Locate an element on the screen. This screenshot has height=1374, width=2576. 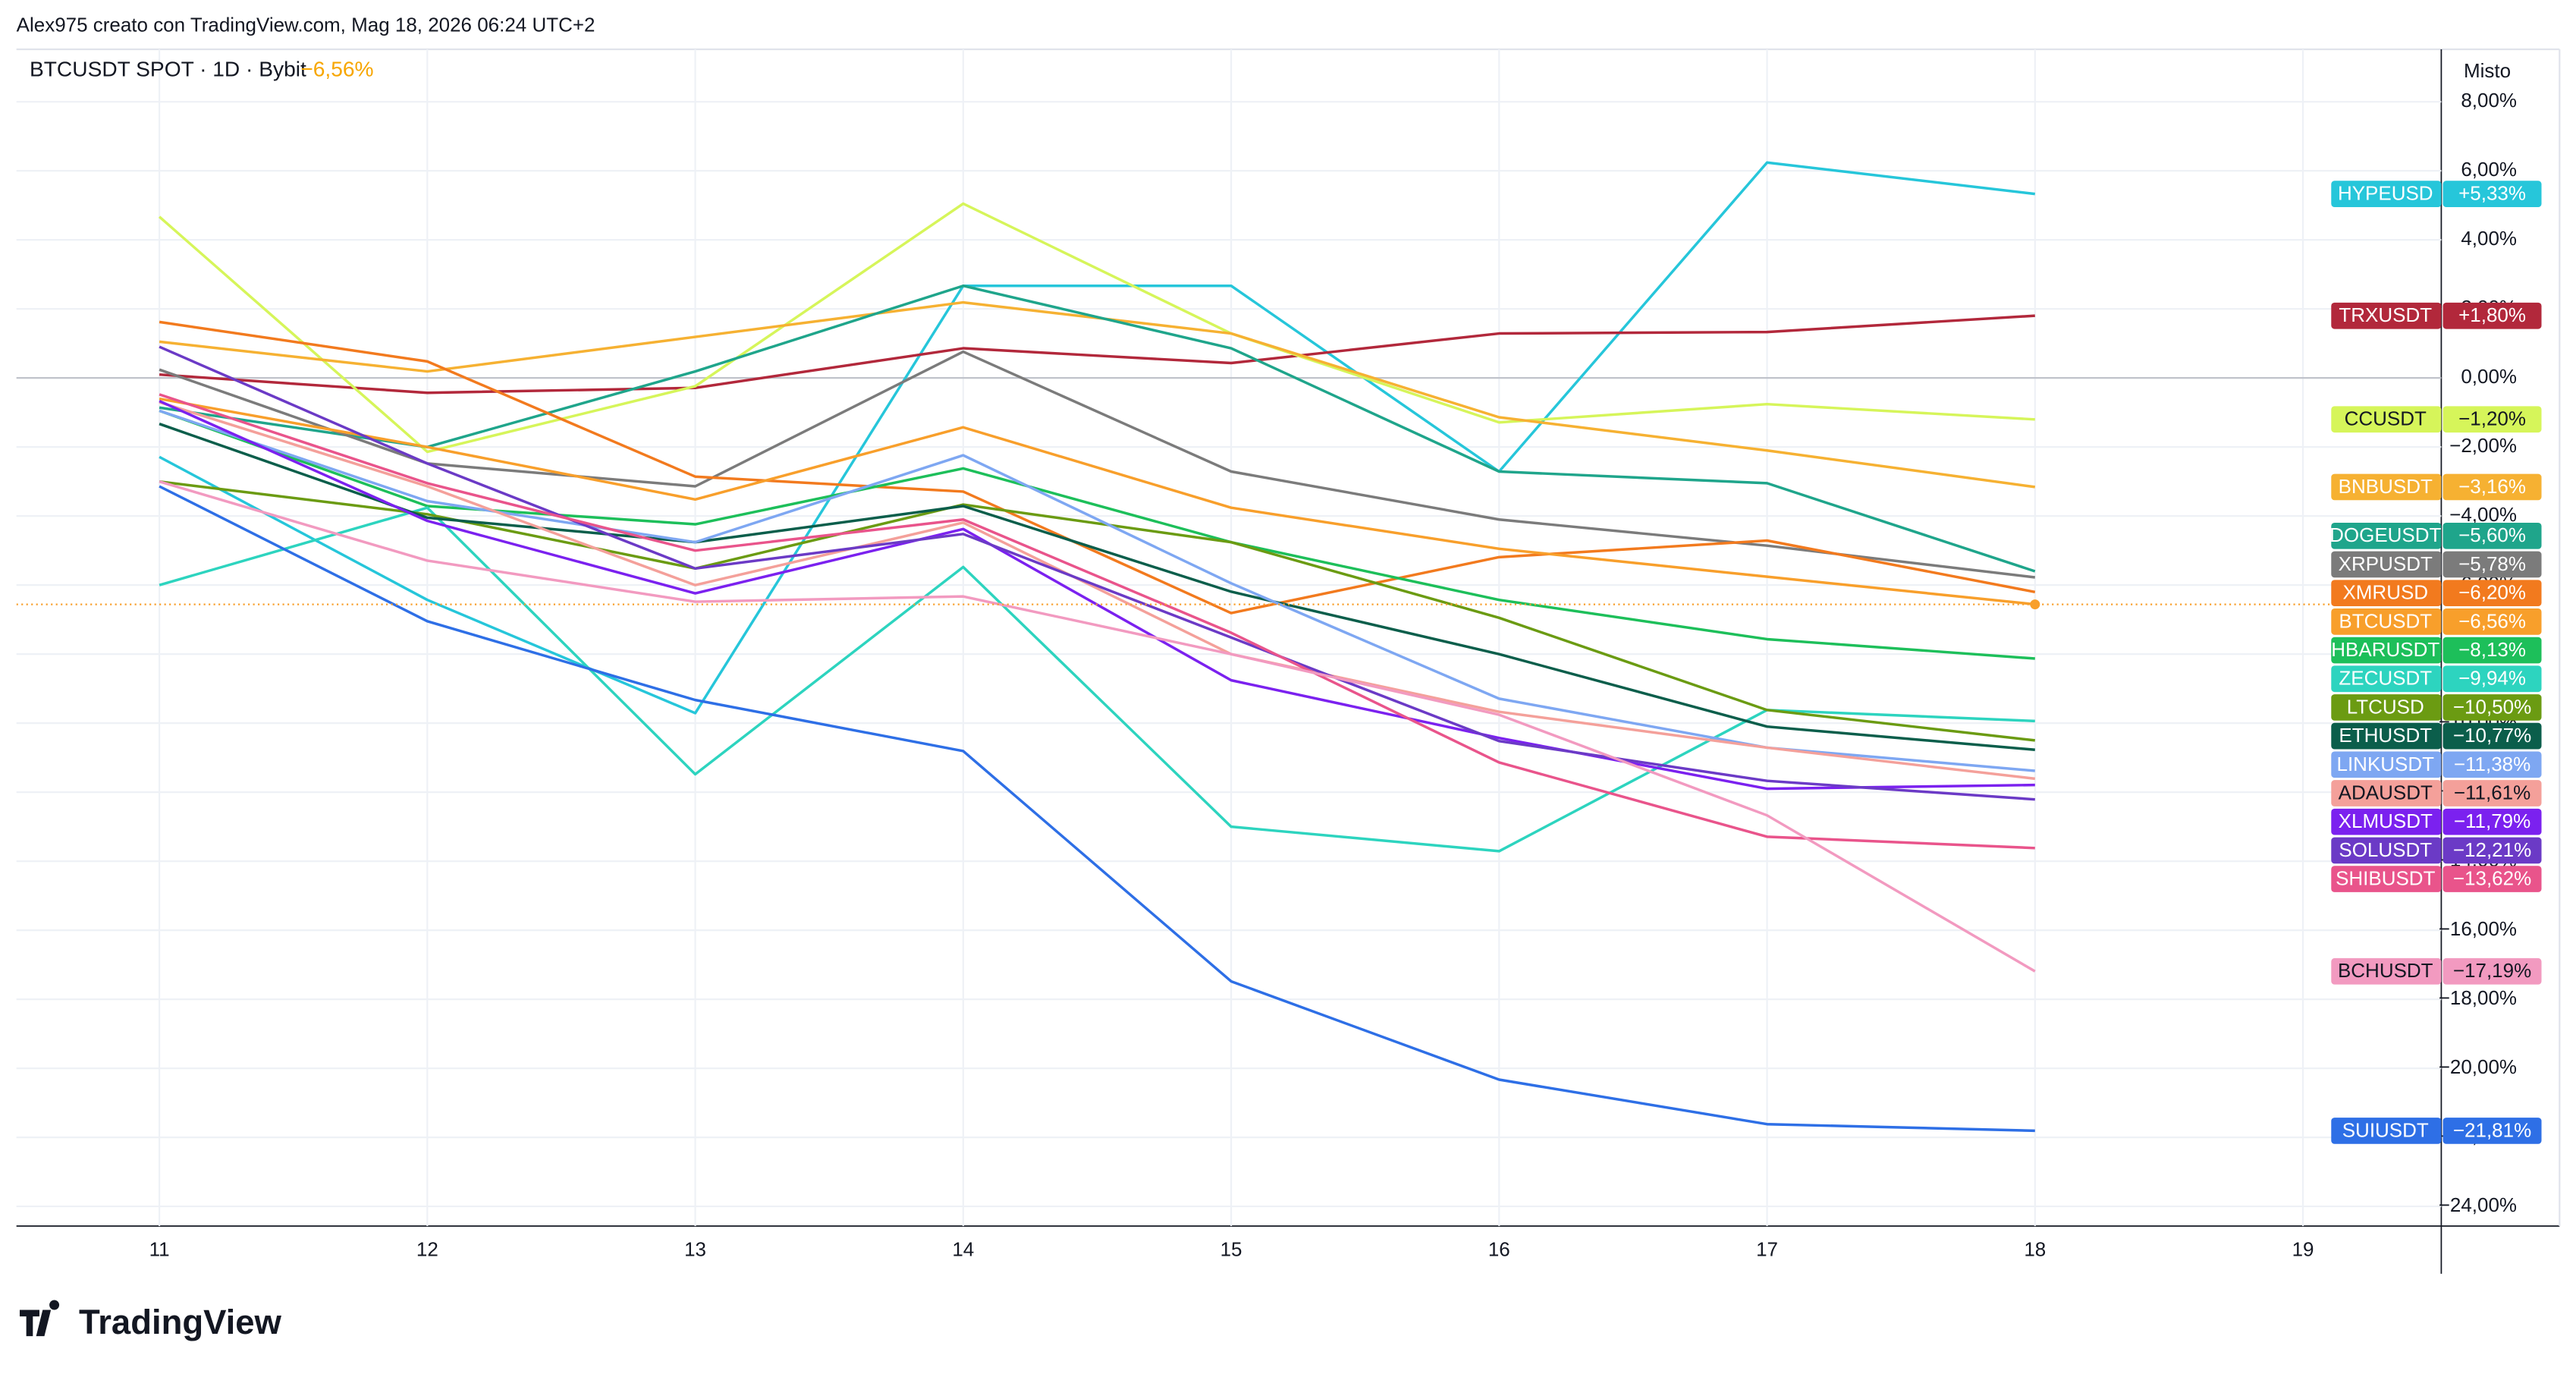
legend-entry: SUIUSDT is located at coordinates (2385, 1129).